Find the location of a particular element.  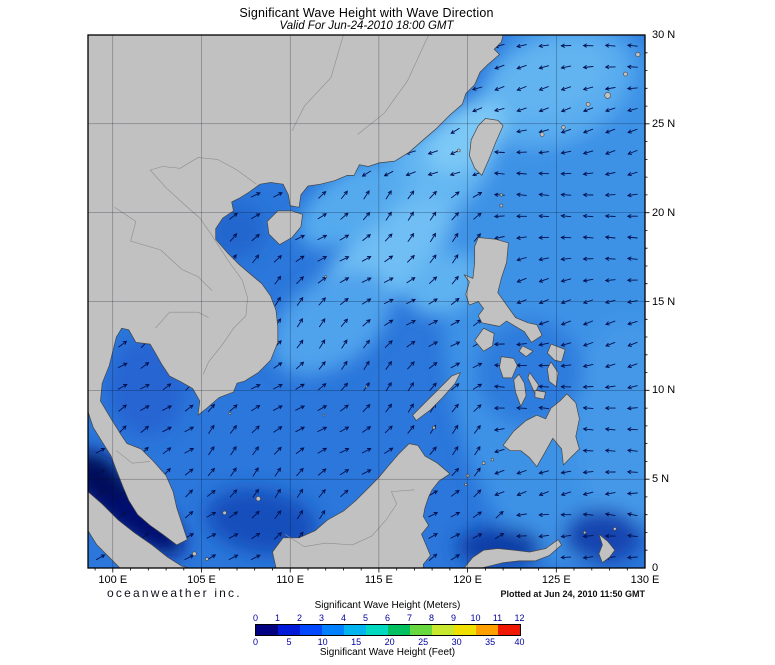

plotted-timestamp: Plotted at Jun 24, 2010 11:50 GMT is located at coordinates (572, 594).